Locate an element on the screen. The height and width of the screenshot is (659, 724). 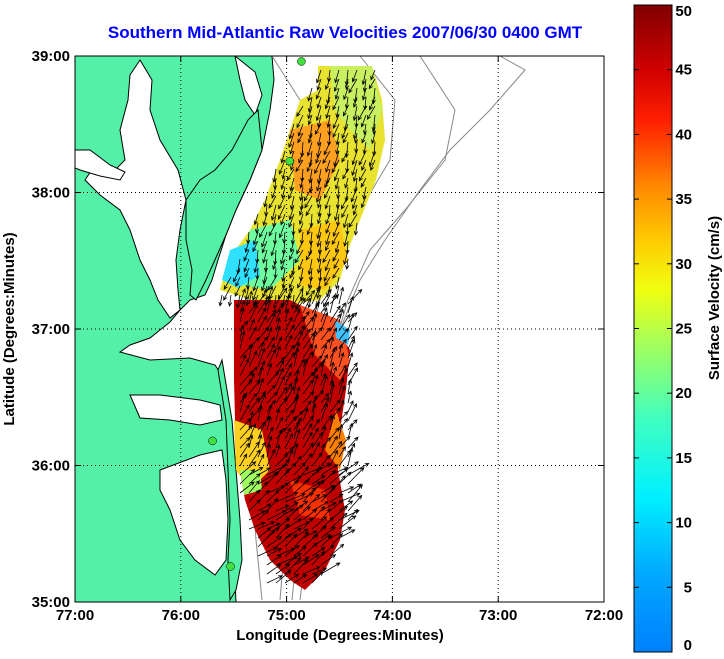
velocity-patch is located at coordinates (342, 332).